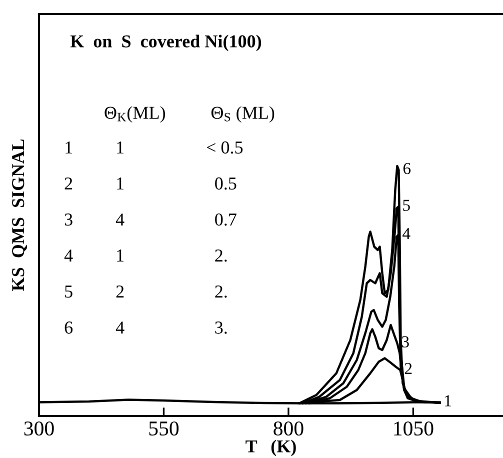  I want to click on x-axis-title: T (K), so click(271, 448).